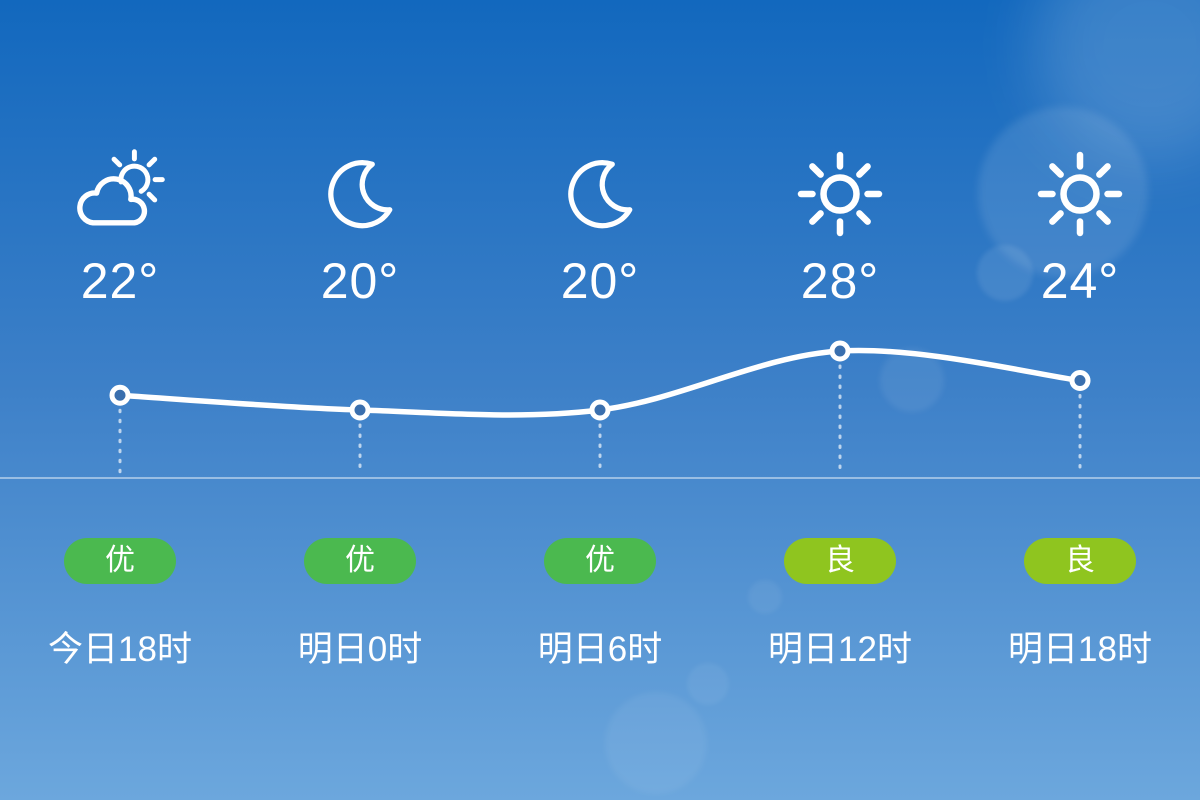 The image size is (1200, 800). I want to click on time-label: 明日6时, so click(600, 649).